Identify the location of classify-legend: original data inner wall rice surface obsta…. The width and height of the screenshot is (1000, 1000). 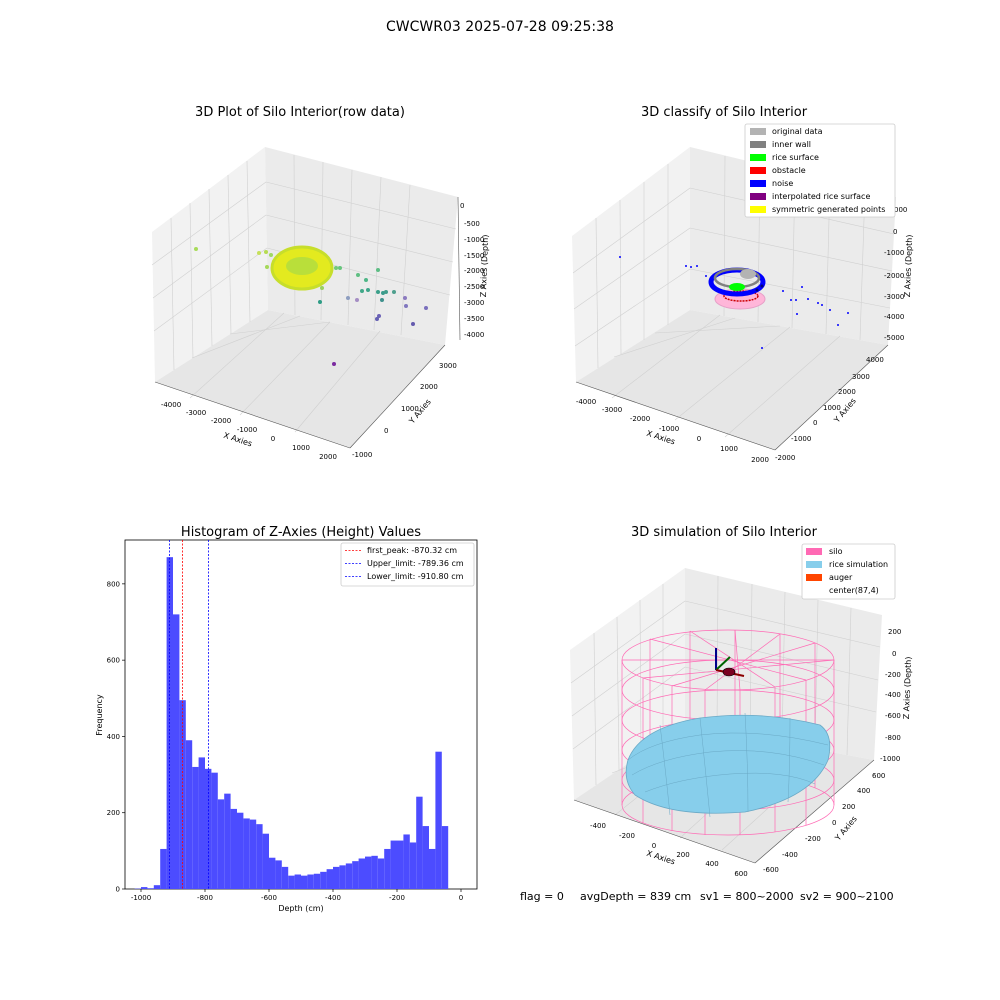
(820, 170).